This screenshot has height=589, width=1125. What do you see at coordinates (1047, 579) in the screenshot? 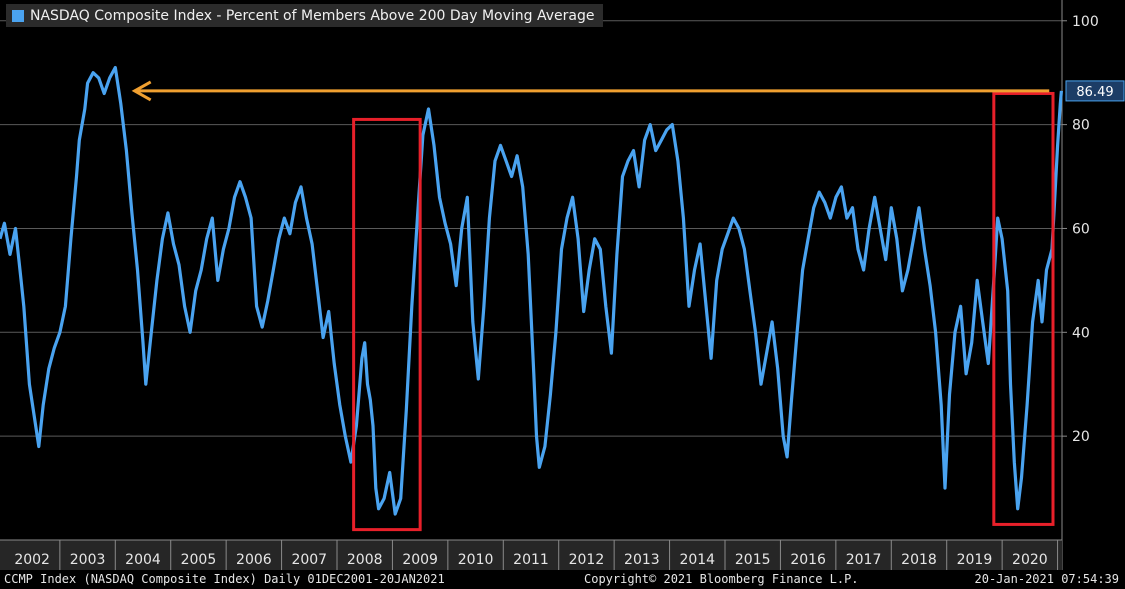
I see `footer-timestamp: 20-Jan-2021 07:54:39` at bounding box center [1047, 579].